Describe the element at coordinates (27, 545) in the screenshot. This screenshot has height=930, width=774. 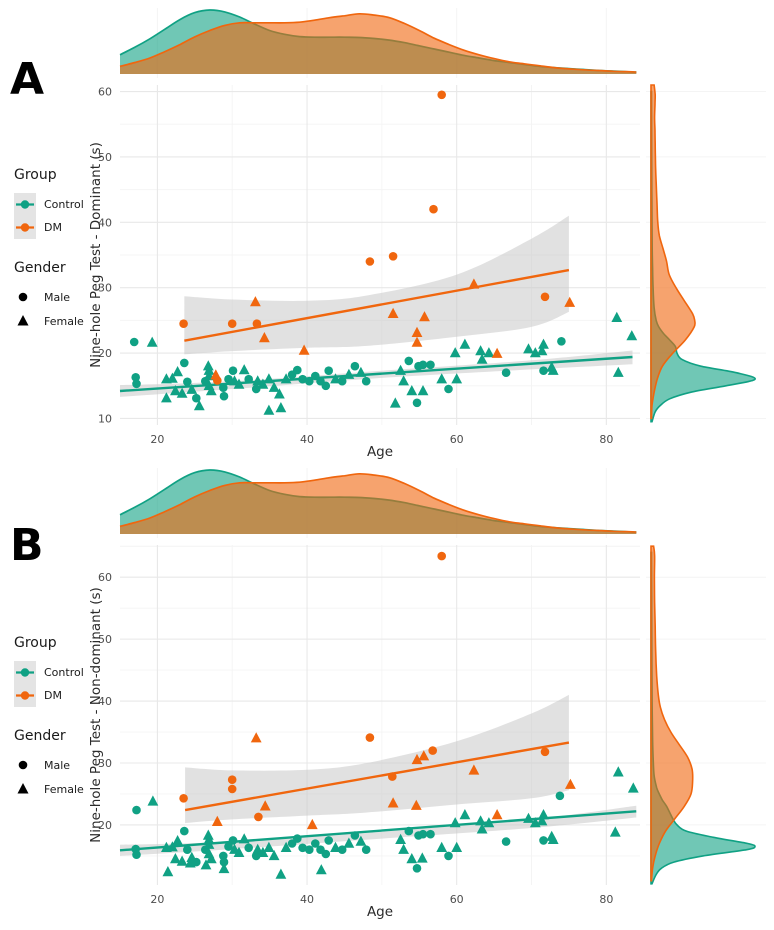
I see `panel-b-label: B` at that location.